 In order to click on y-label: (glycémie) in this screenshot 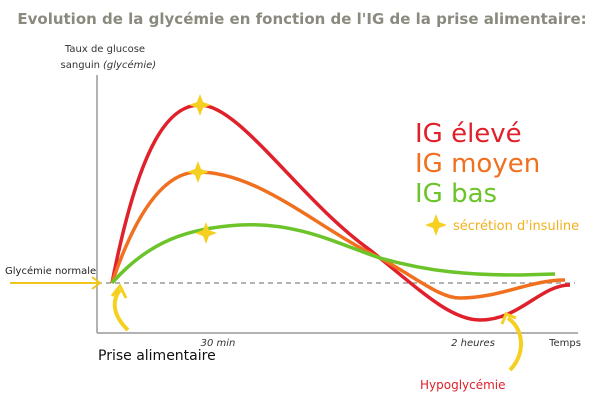, I will do `click(129, 65)`.